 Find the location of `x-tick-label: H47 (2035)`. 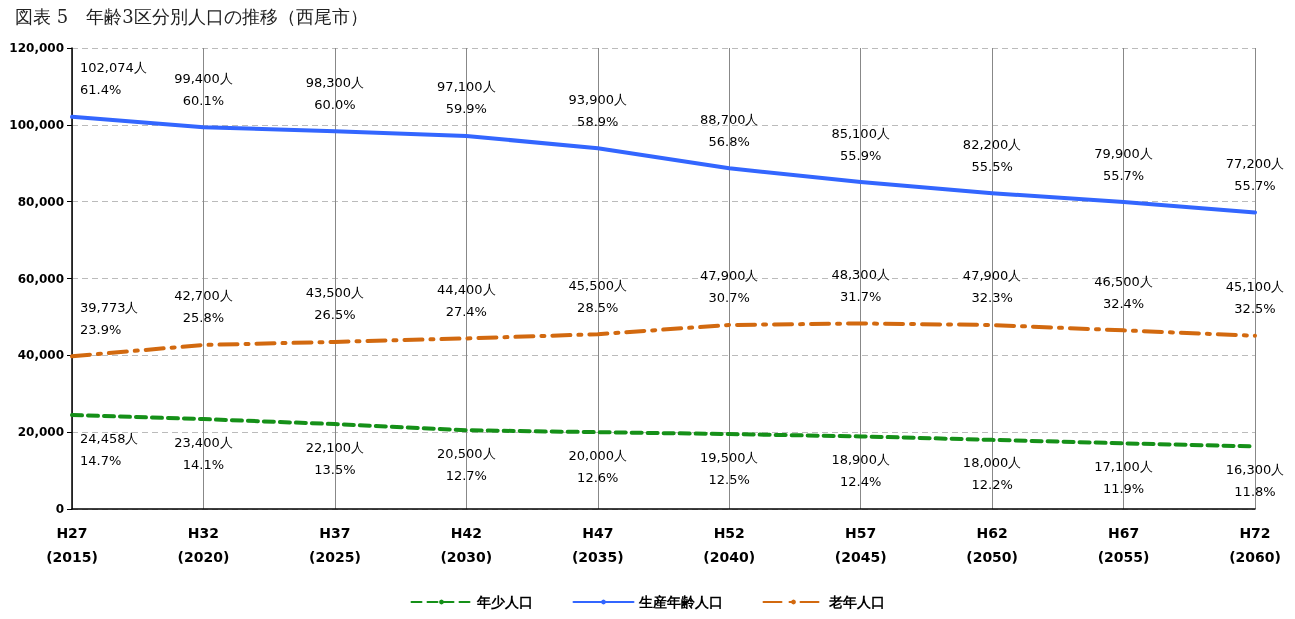

x-tick-label: H47 (2035) is located at coordinates (597, 545).